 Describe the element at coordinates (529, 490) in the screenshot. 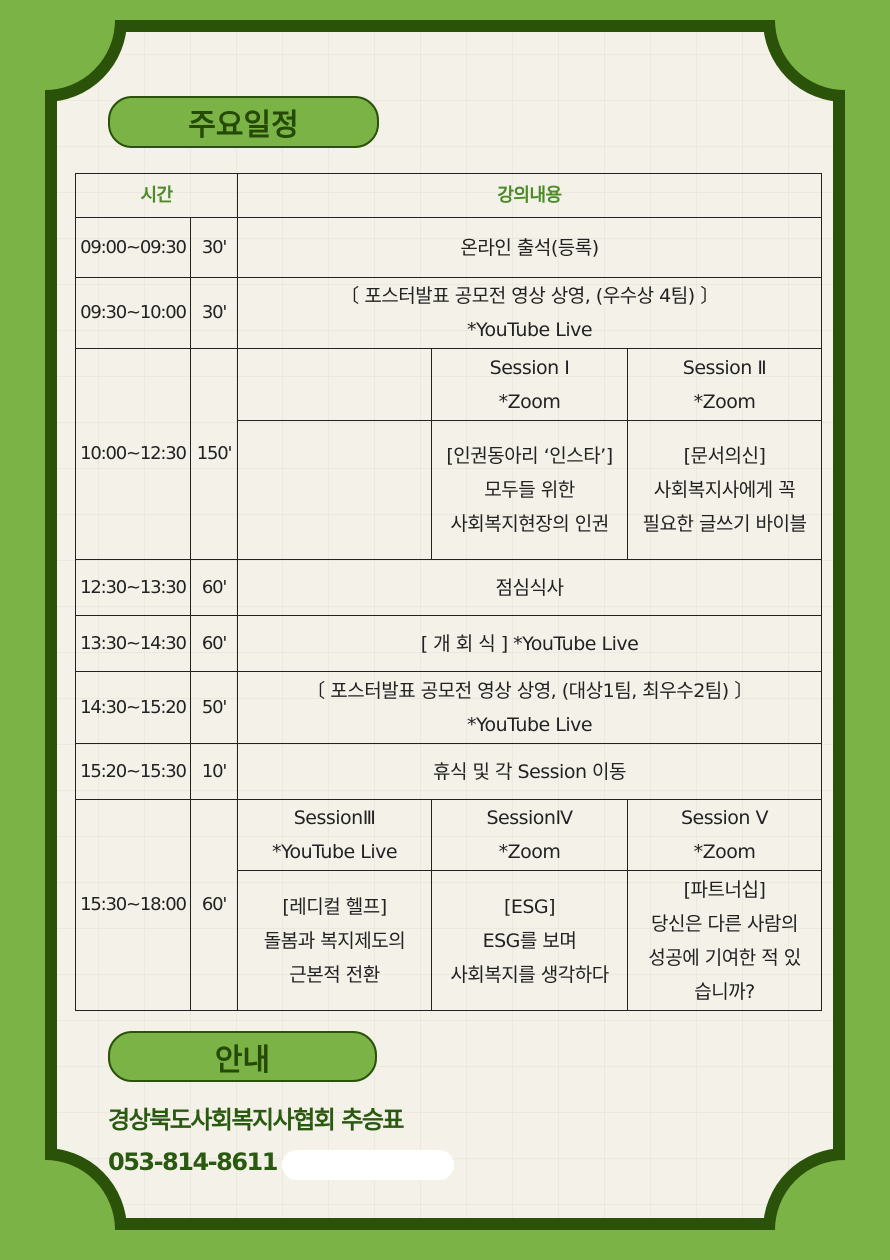

I see `cell-text: 모두들 위한` at that location.